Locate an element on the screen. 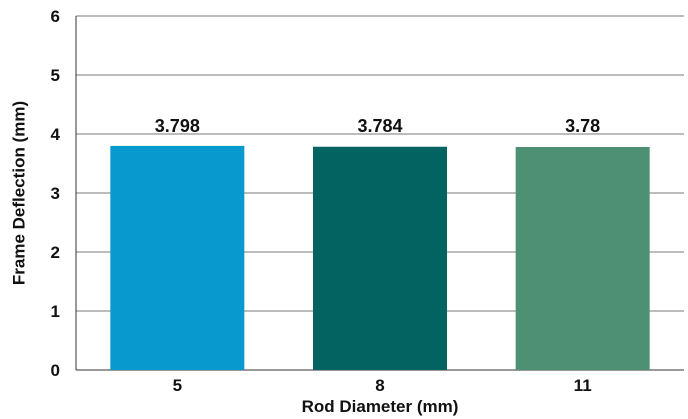 The height and width of the screenshot is (419, 688). y-tick-label: 2 is located at coordinates (55, 252).